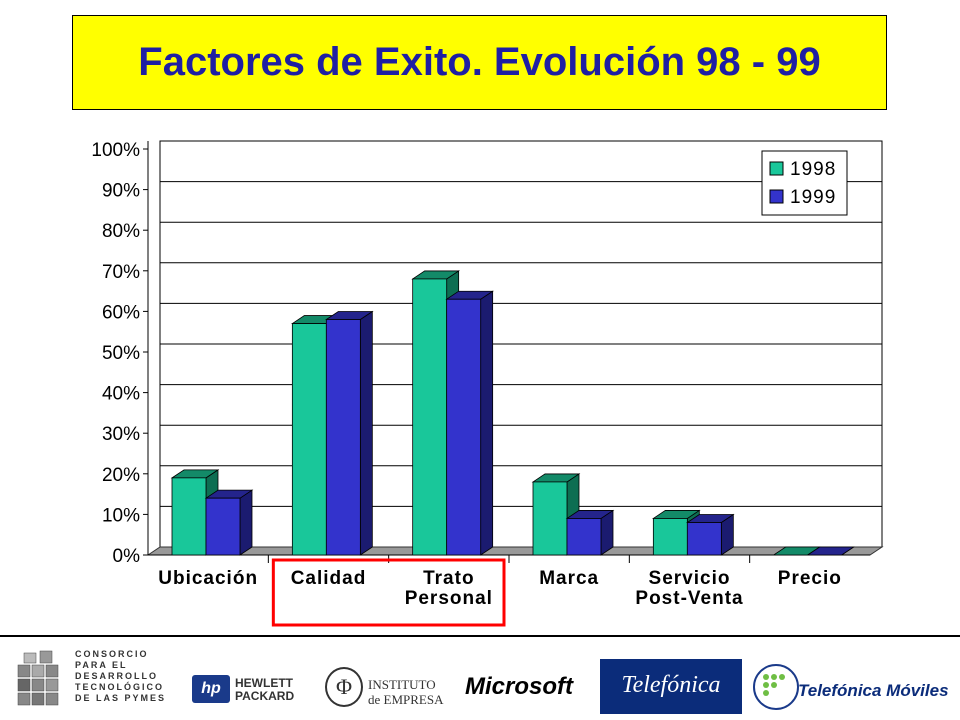  Describe the element at coordinates (329, 578) in the screenshot. I see `x-tick-label: Calidad` at that location.